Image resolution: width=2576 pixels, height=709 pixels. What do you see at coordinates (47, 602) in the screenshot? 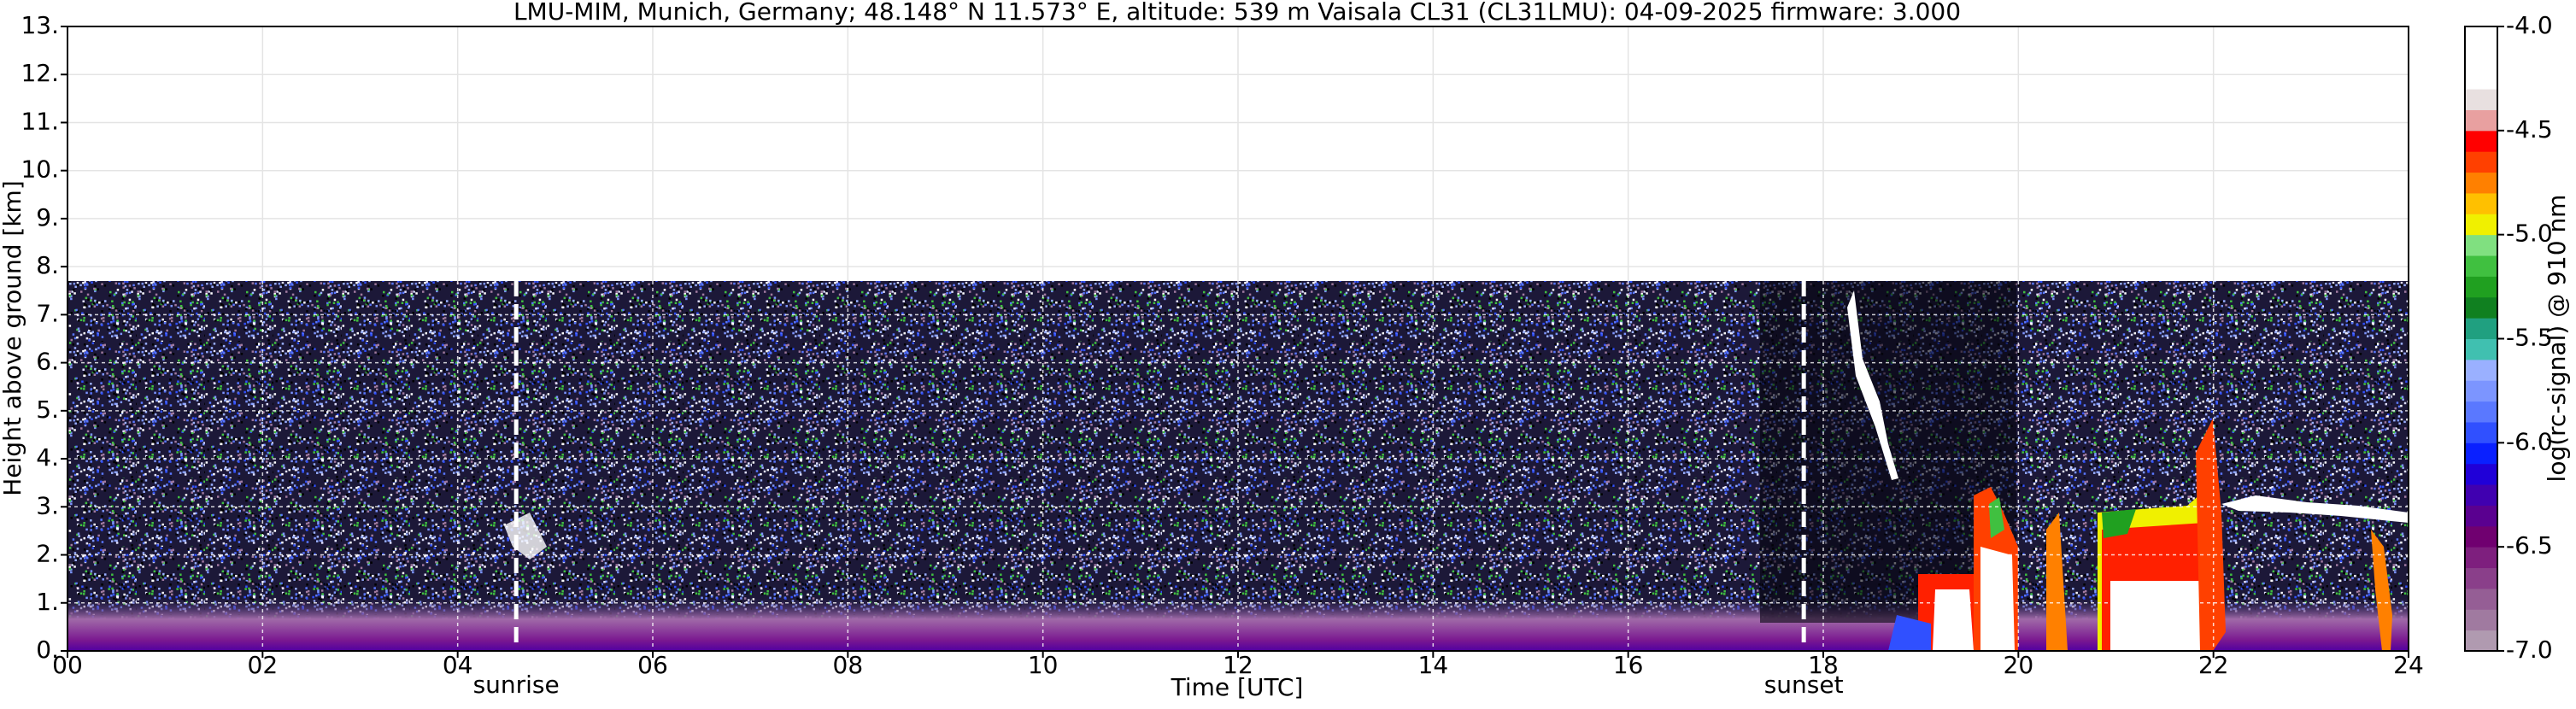
I see `y-tick-label: 1.` at bounding box center [47, 602].